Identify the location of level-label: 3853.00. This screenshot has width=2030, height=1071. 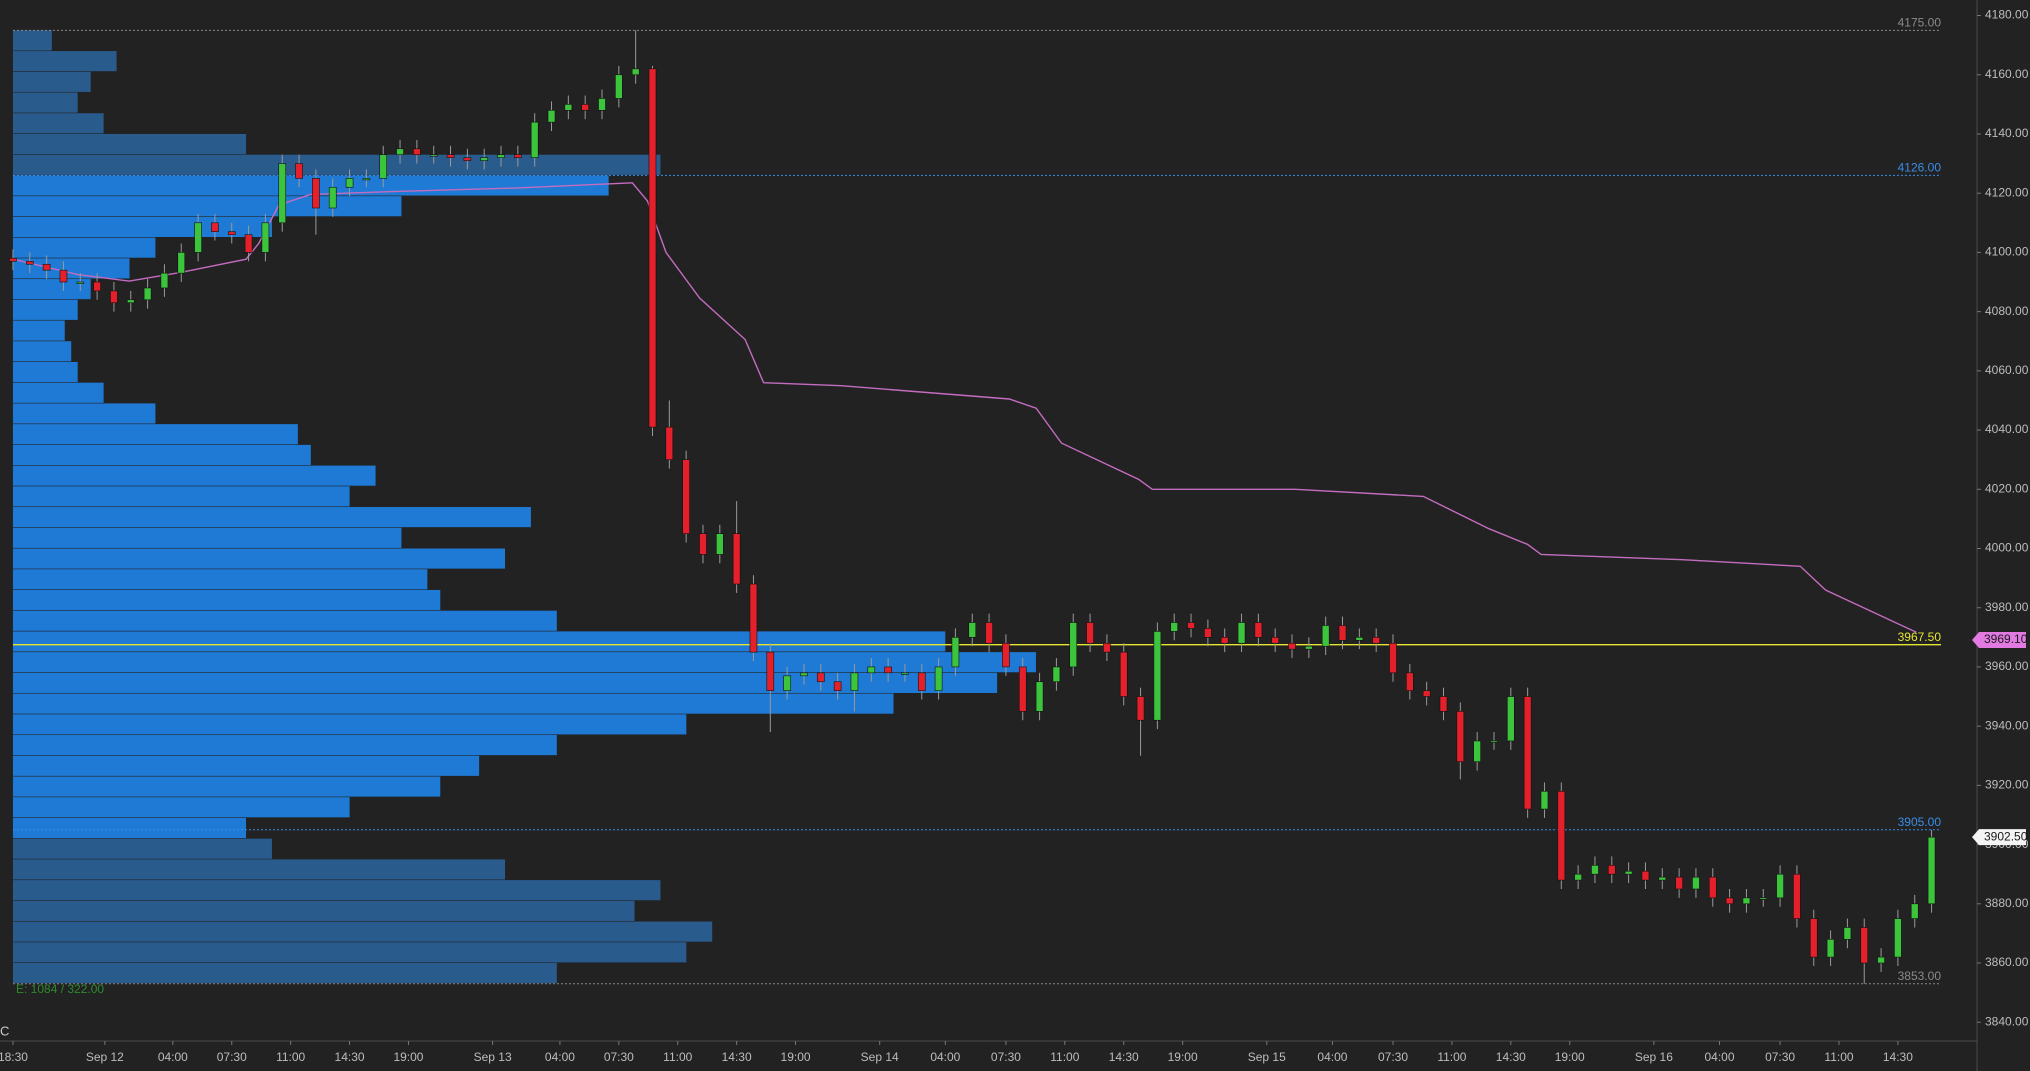
(1920, 976).